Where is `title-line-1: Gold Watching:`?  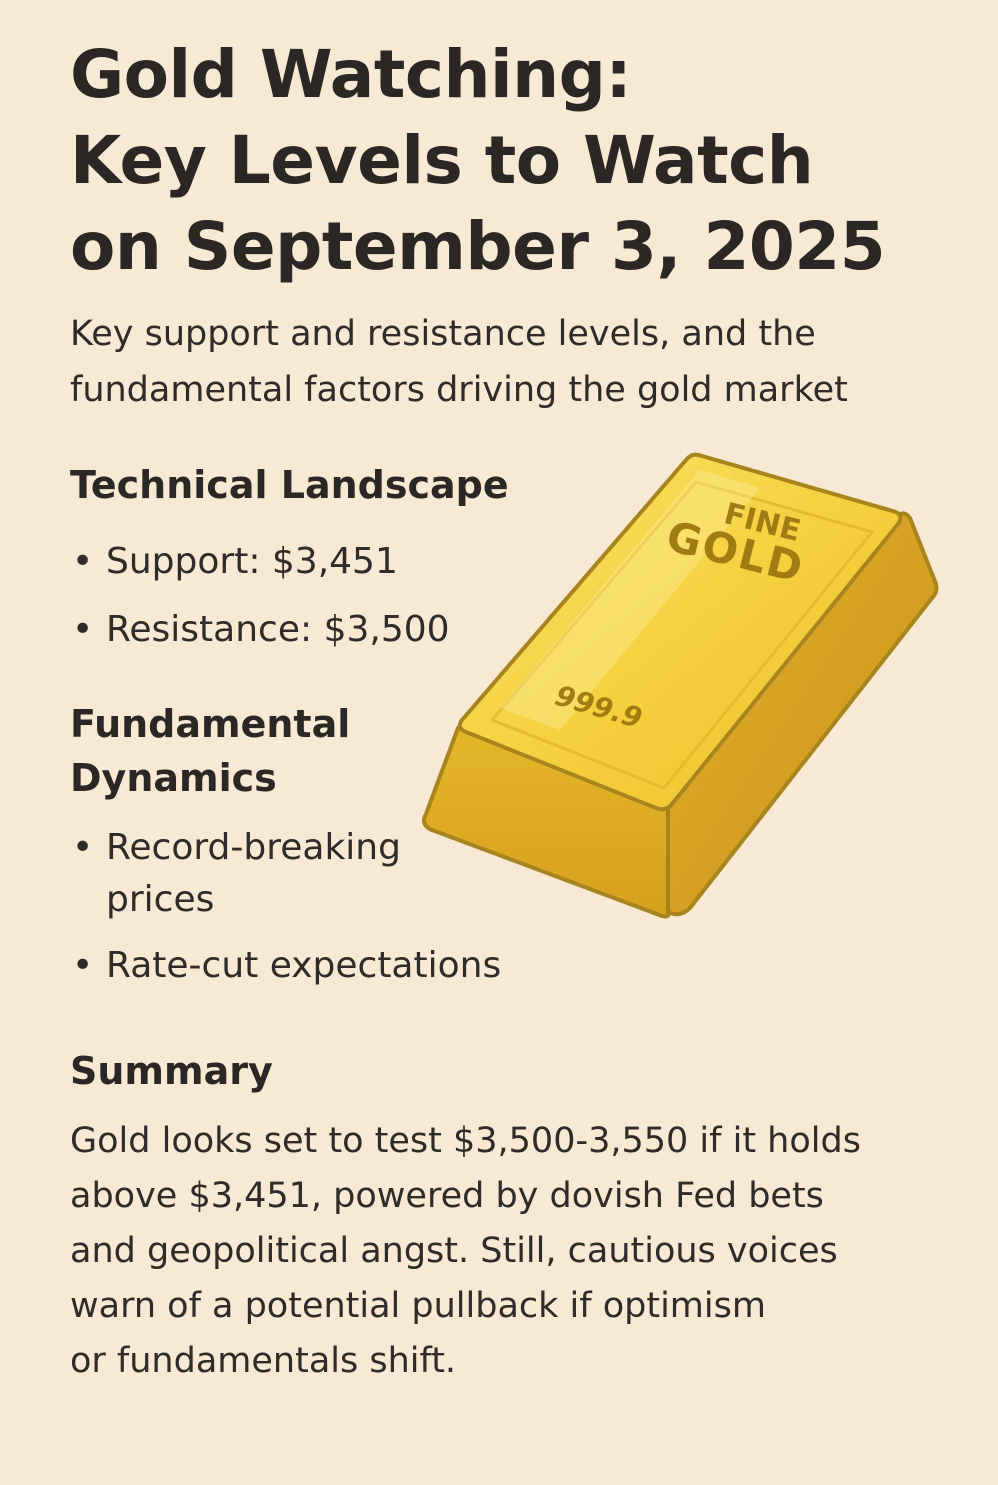 title-line-1: Gold Watching: is located at coordinates (351, 74).